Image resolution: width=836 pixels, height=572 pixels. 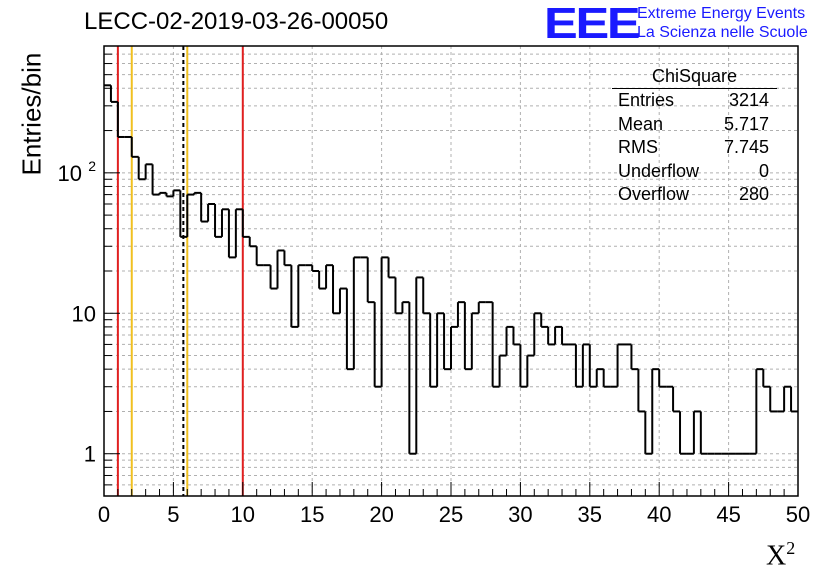 I want to click on x-axis-label: X2, so click(x=780, y=555).